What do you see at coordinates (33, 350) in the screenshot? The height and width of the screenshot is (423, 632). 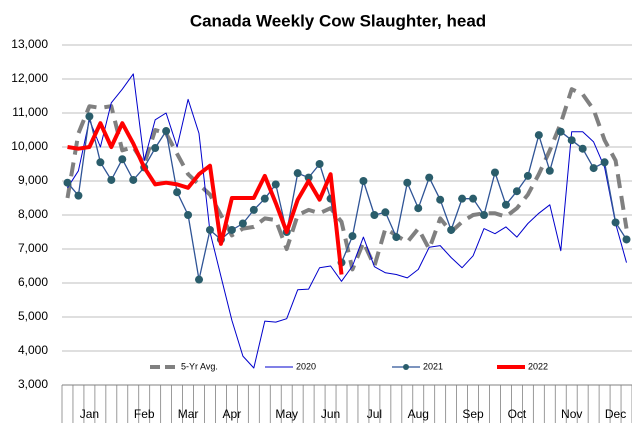 I see `y-tick-label: 4,000` at bounding box center [33, 350].